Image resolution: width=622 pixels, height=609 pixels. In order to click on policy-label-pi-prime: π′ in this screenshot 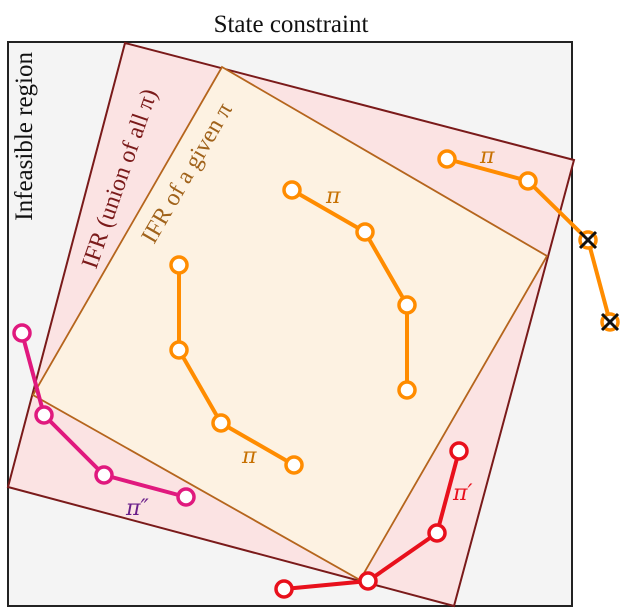, I will do `click(462, 493)`.